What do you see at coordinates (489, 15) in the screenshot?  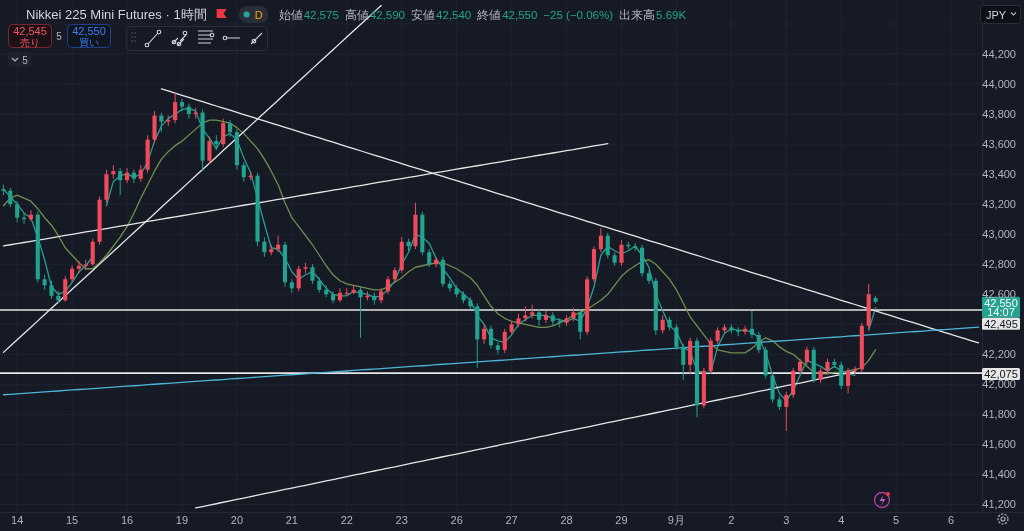 I see `annotation: 終値` at bounding box center [489, 15].